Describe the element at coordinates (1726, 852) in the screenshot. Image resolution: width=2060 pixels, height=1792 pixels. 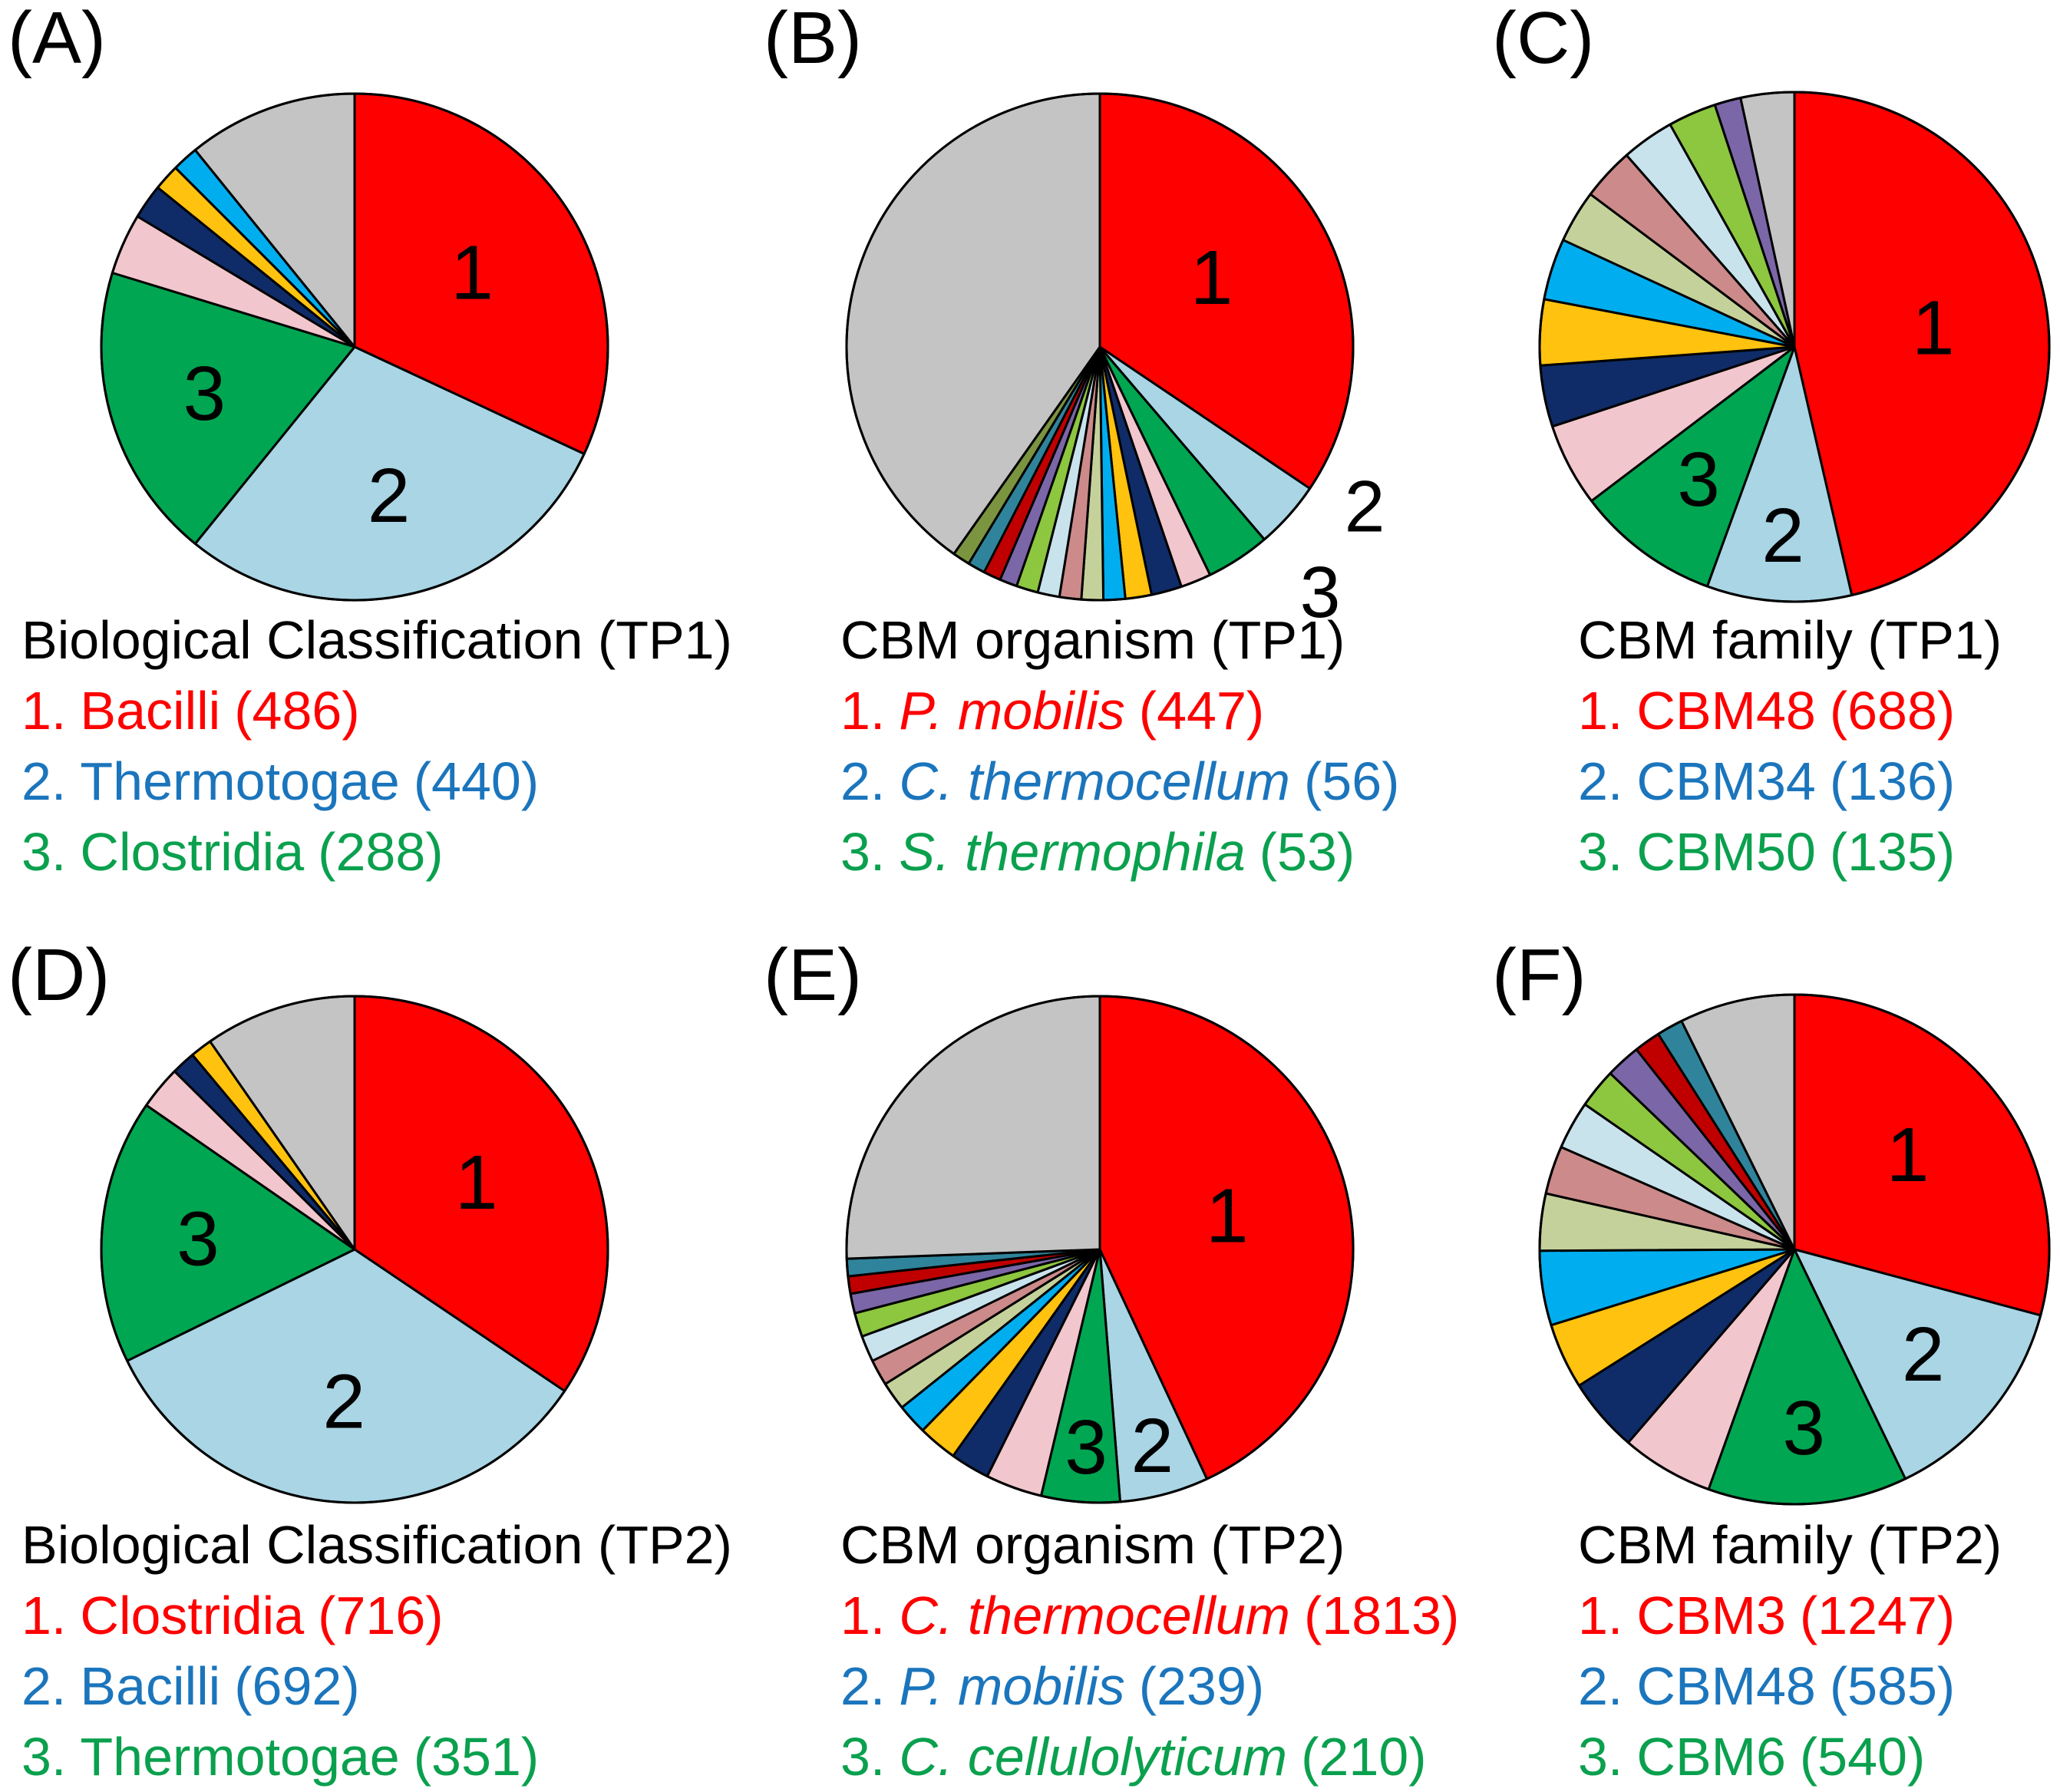
I see `legend-label: CBM50` at that location.